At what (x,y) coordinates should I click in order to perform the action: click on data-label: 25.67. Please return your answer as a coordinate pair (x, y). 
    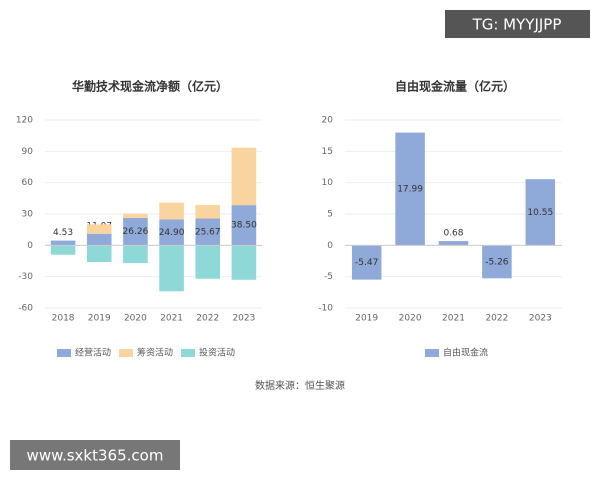
    Looking at the image, I should click on (208, 232).